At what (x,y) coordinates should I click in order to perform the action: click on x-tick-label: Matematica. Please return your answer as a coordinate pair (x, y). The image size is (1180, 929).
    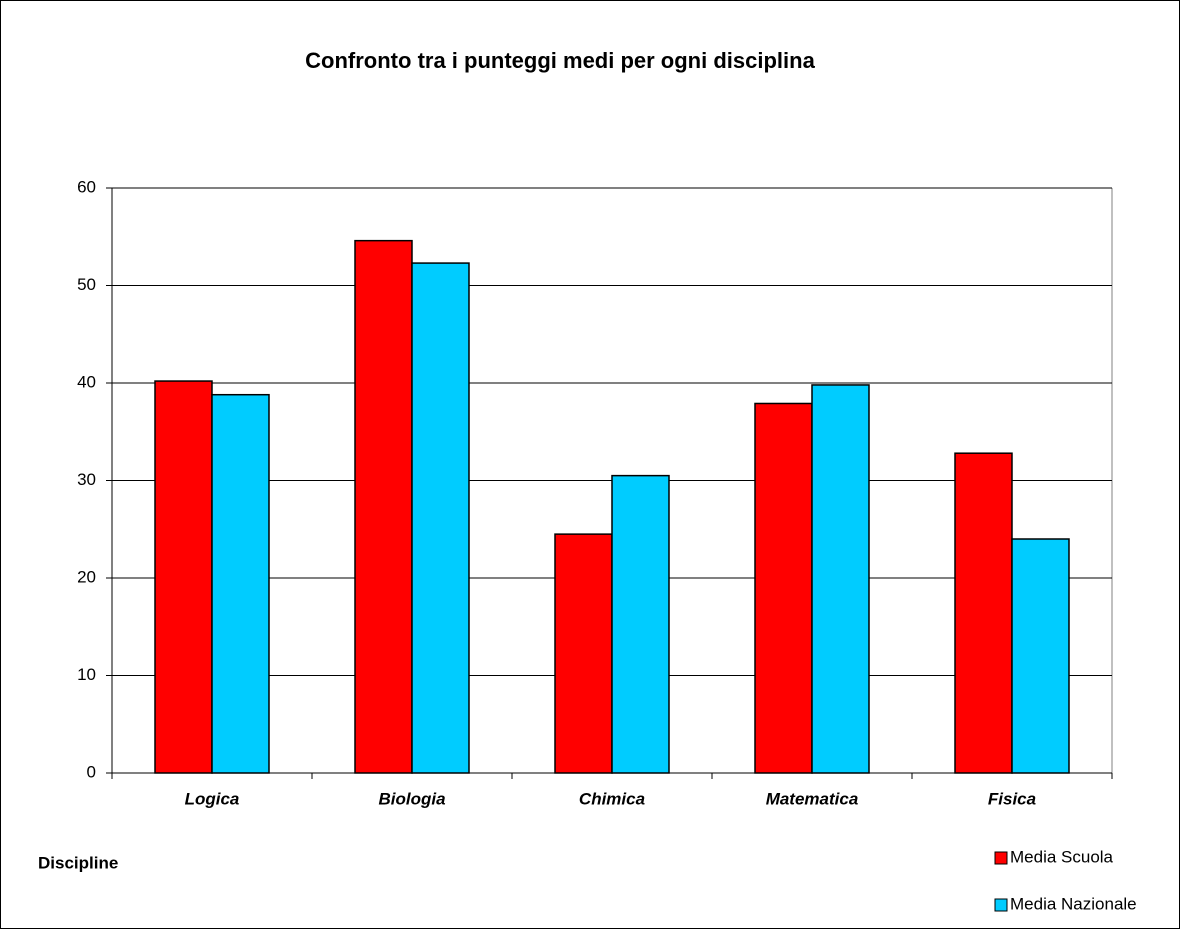
    Looking at the image, I should click on (812, 798).